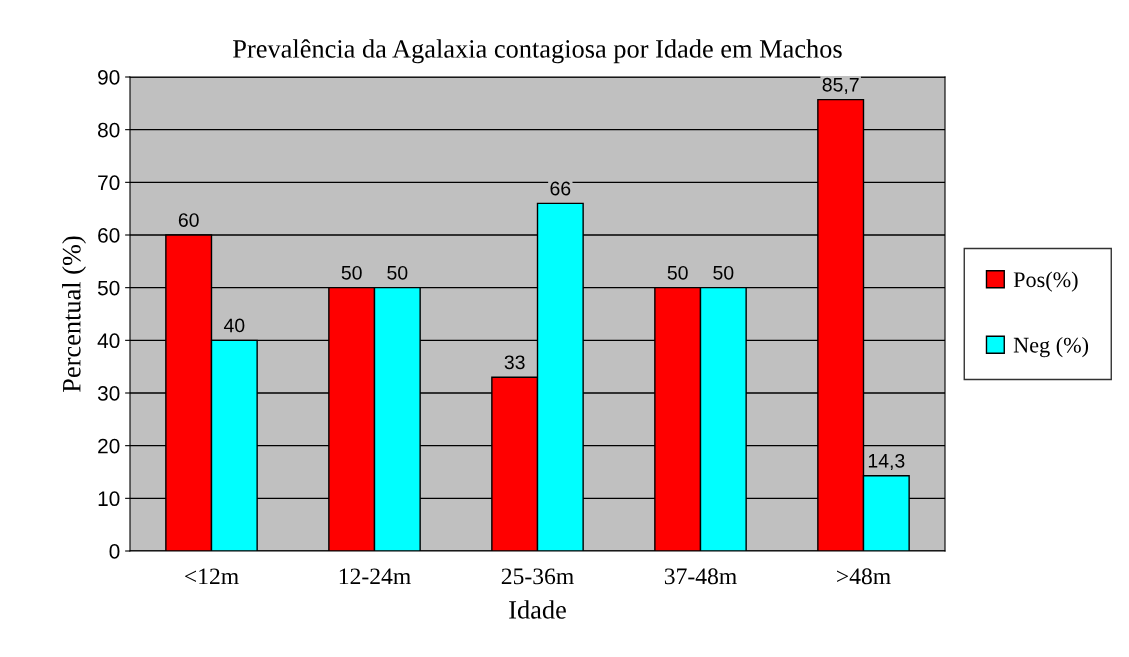 This screenshot has width=1129, height=657. I want to click on x-axis-title: Idade, so click(537, 609).